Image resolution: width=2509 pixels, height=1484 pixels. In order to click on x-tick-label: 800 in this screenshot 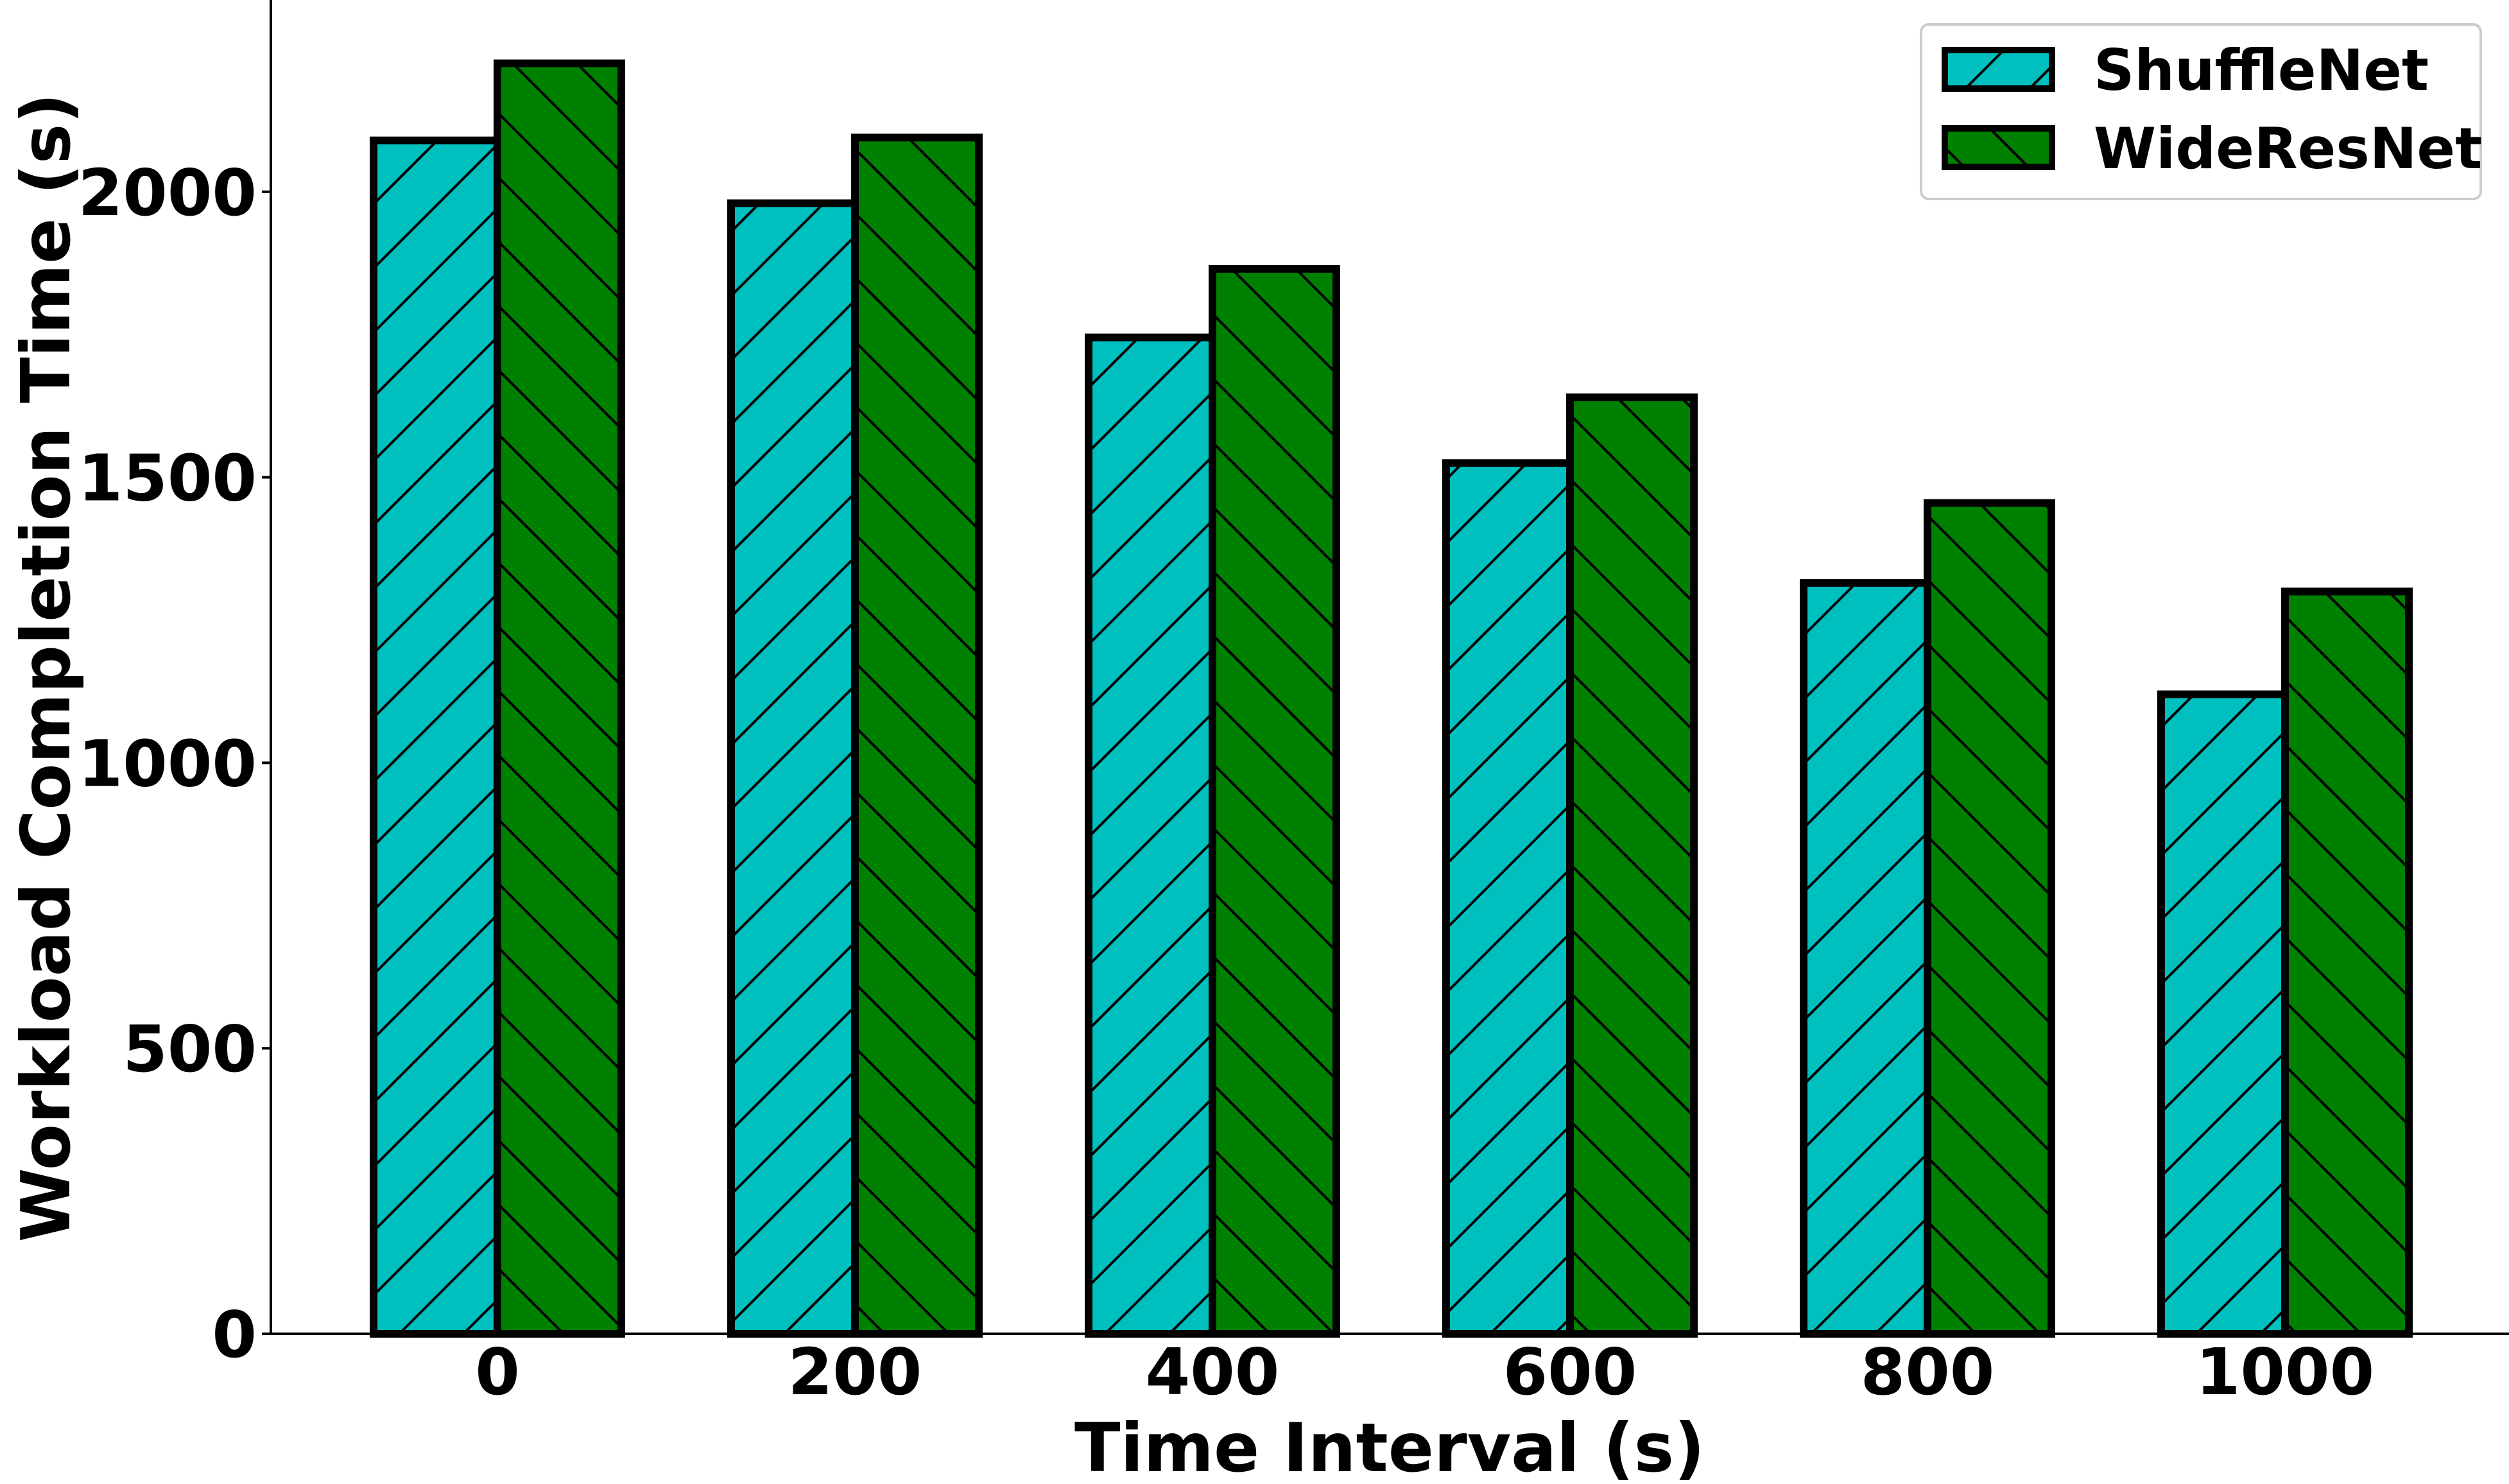, I will do `click(1928, 1372)`.